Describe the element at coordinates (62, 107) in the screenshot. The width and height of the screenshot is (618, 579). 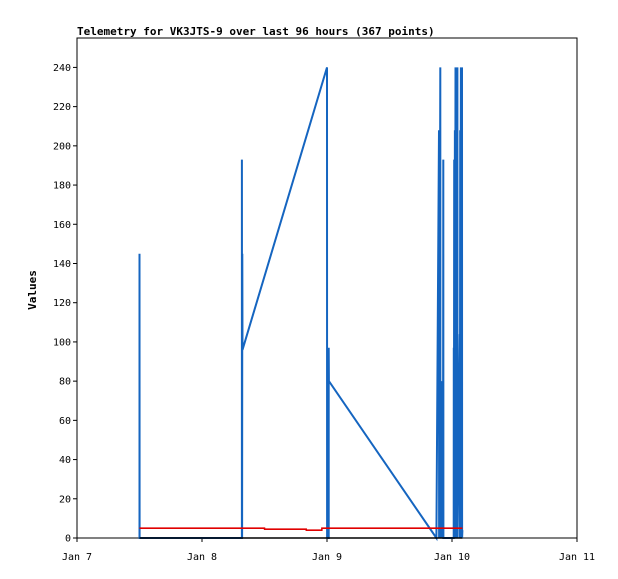
I see `y-tick-label: 220` at that location.